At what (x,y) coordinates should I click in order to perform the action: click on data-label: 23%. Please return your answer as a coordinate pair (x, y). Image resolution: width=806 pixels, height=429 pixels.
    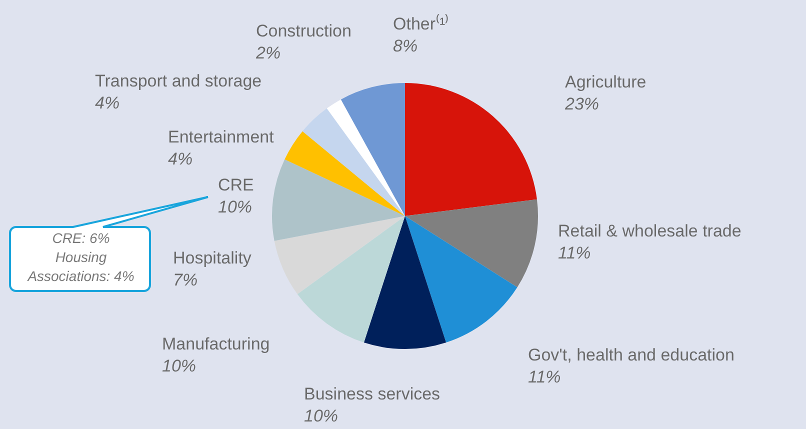
    Looking at the image, I should click on (582, 104).